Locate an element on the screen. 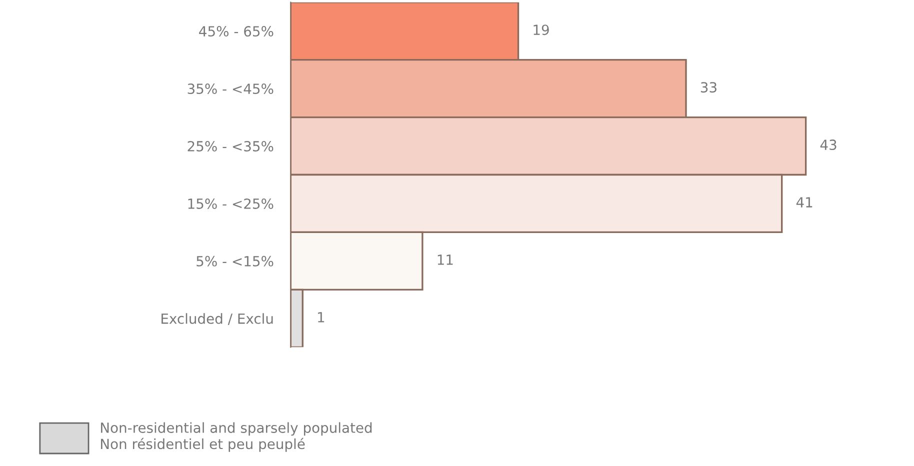  y-tick-label: 45% - 65% is located at coordinates (236, 31).